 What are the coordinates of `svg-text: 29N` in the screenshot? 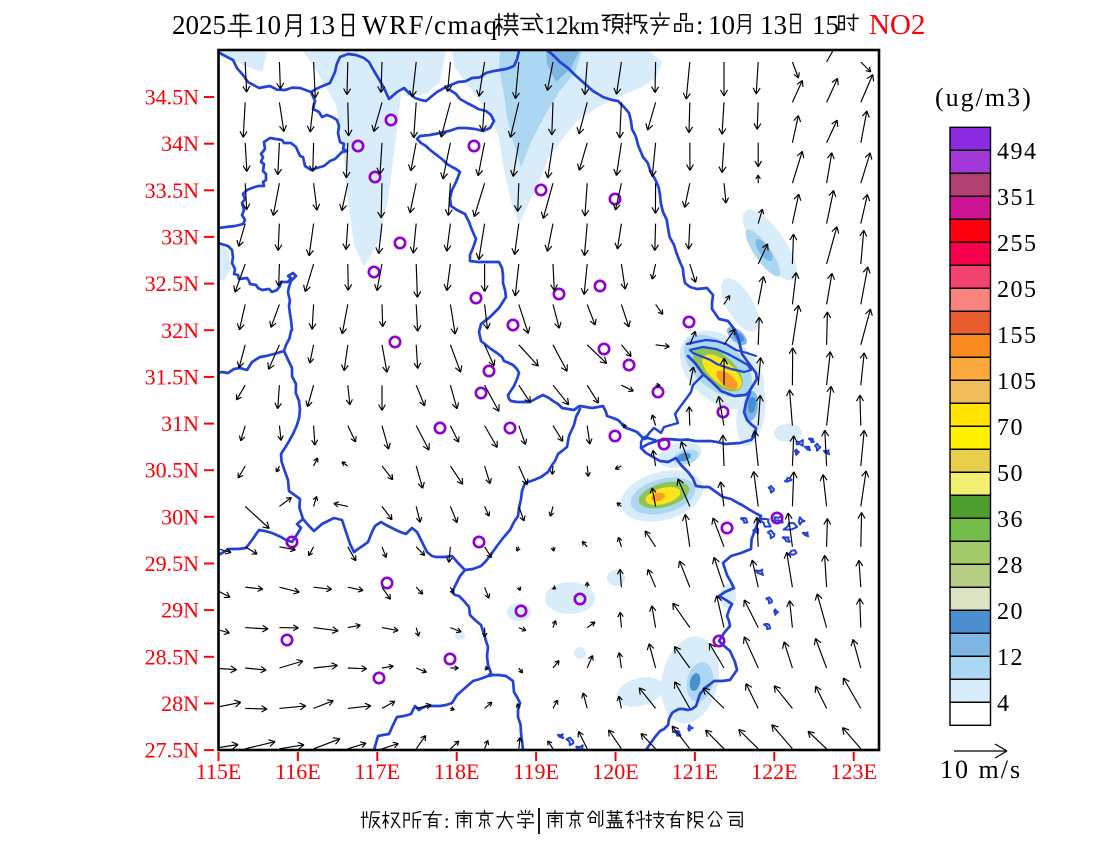 It's located at (180, 610).